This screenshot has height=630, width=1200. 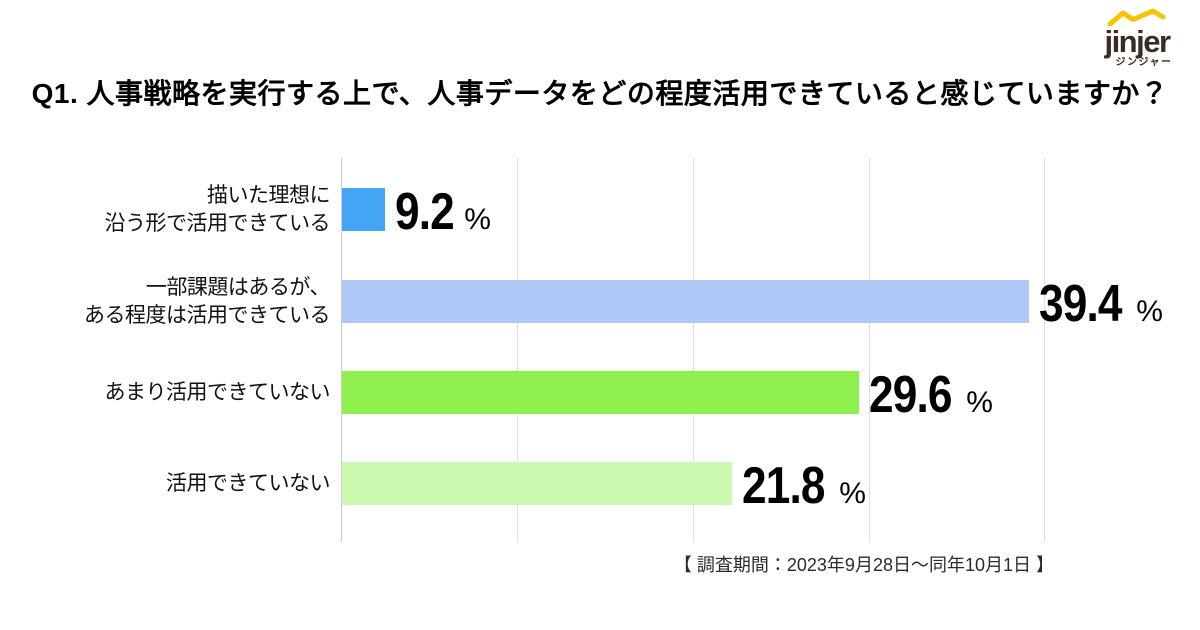 I want to click on value-number: 21.8, so click(x=783, y=486).